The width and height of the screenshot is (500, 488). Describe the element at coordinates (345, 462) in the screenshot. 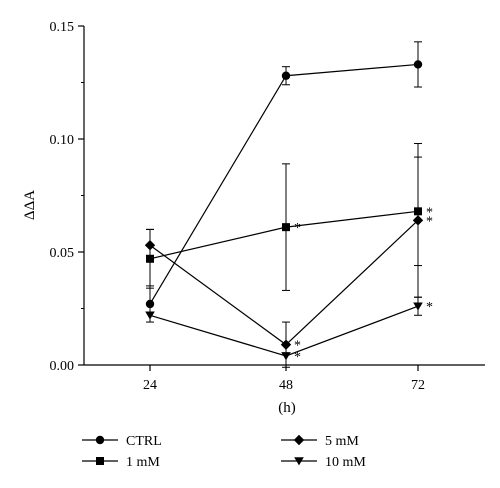

I see `legend-label: 10 mM` at that location.